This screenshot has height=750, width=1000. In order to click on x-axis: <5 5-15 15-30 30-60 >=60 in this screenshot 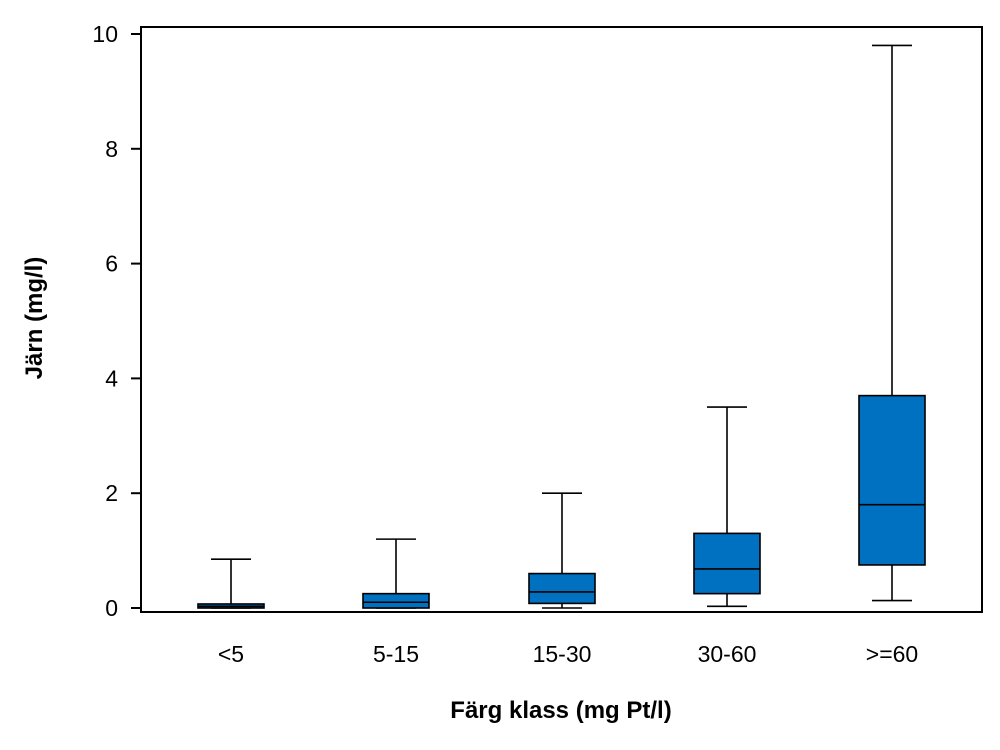, I will do `click(568, 654)`.